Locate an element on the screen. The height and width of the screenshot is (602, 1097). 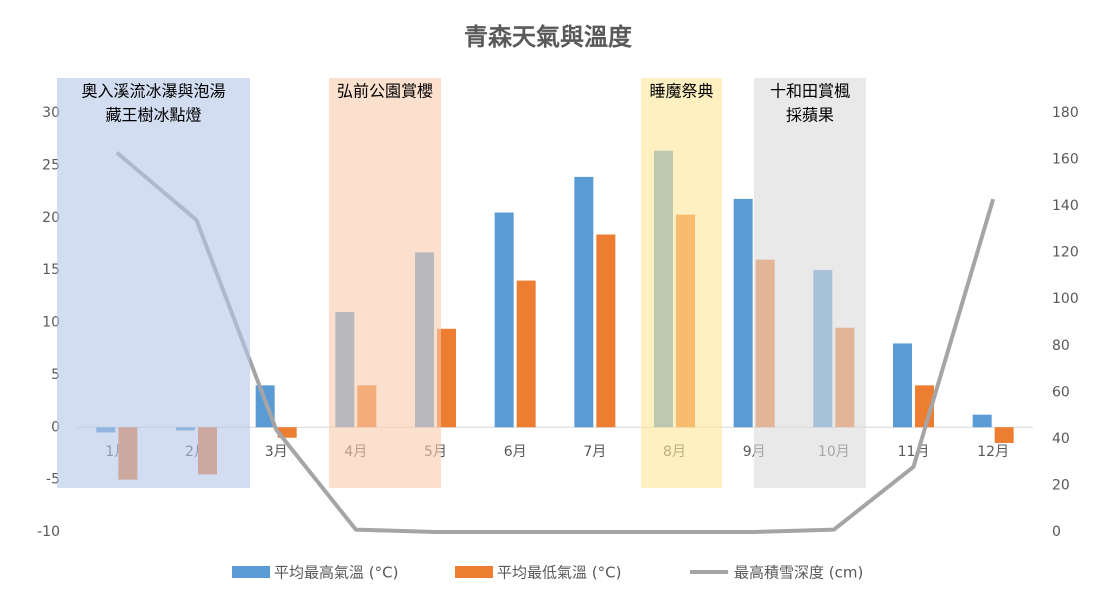
legend-label: 最高積雪深度 (cm) is located at coordinates (798, 573).